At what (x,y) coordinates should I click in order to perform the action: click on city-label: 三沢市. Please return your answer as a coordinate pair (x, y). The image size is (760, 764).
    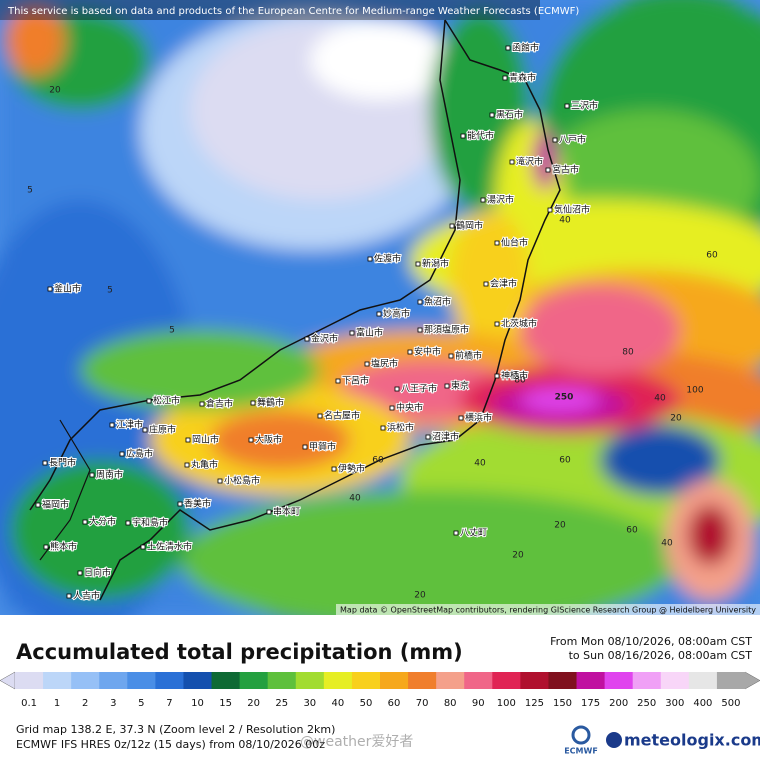
    Looking at the image, I should click on (584, 106).